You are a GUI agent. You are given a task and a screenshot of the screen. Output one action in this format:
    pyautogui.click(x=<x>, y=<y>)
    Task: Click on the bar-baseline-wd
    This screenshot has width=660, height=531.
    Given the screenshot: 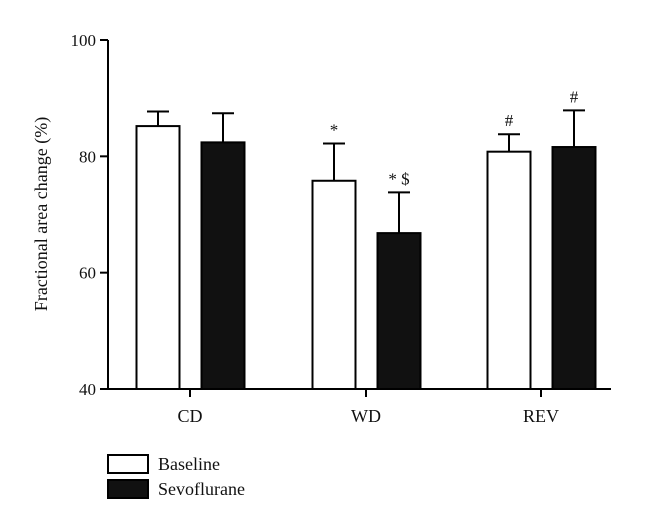 What is the action you would take?
    pyautogui.click(x=334, y=284)
    